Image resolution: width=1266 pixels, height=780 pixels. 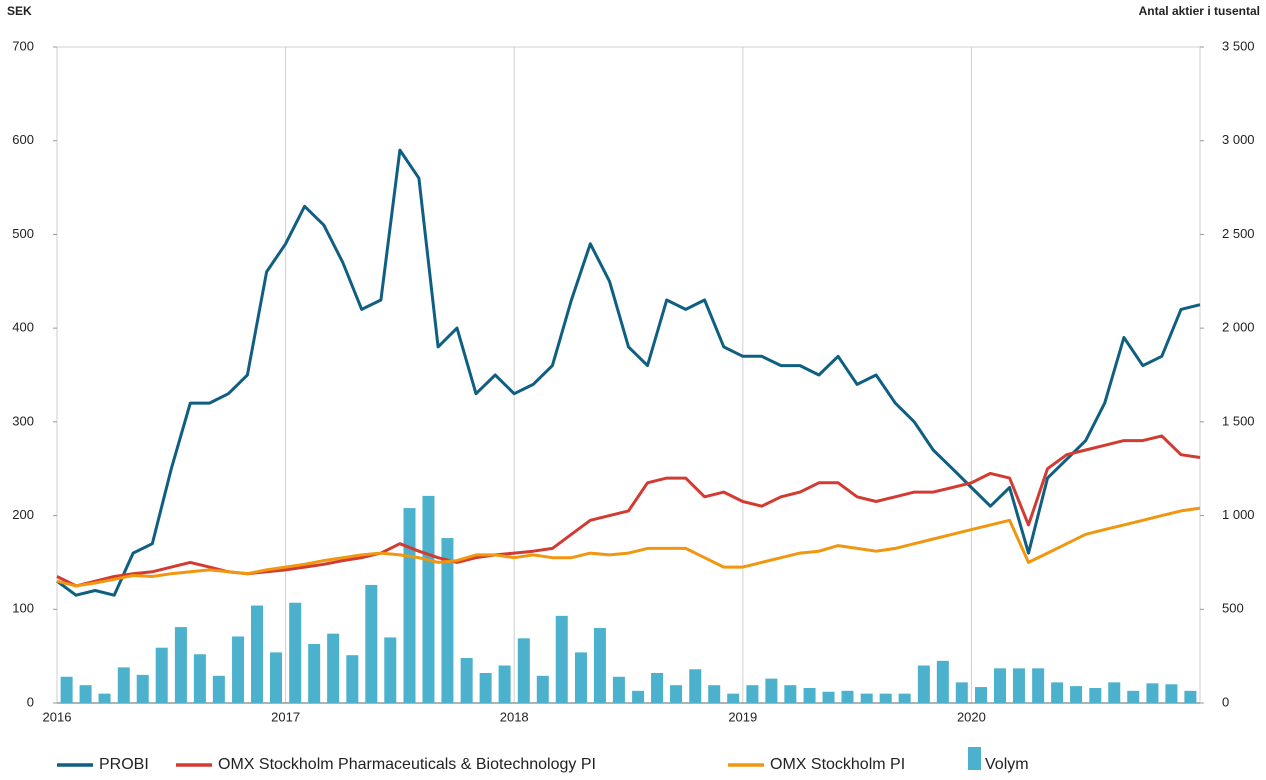 I want to click on y-tick-label: 700, so click(x=23, y=45).